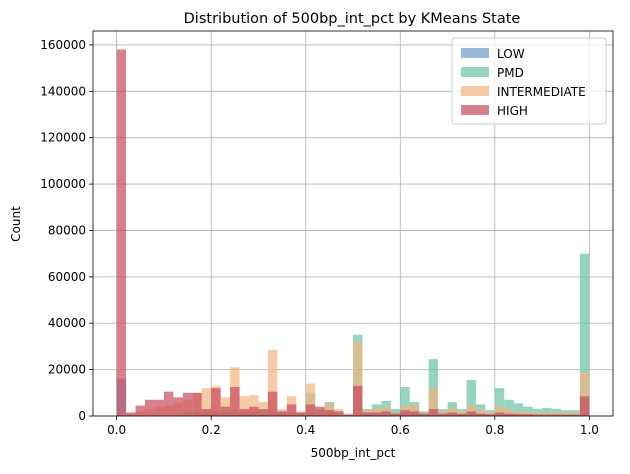  What do you see at coordinates (353, 453) in the screenshot?
I see `x-axis-label: 500bp_int_pct` at bounding box center [353, 453].